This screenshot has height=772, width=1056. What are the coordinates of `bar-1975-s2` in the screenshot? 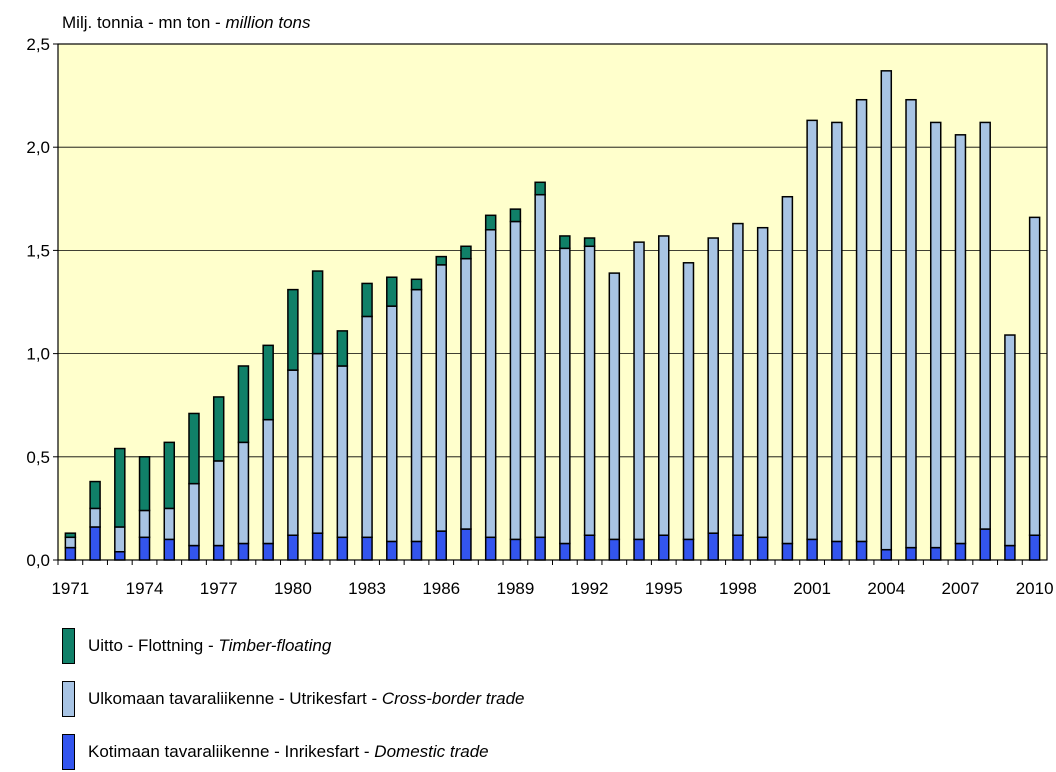 It's located at (169, 475).